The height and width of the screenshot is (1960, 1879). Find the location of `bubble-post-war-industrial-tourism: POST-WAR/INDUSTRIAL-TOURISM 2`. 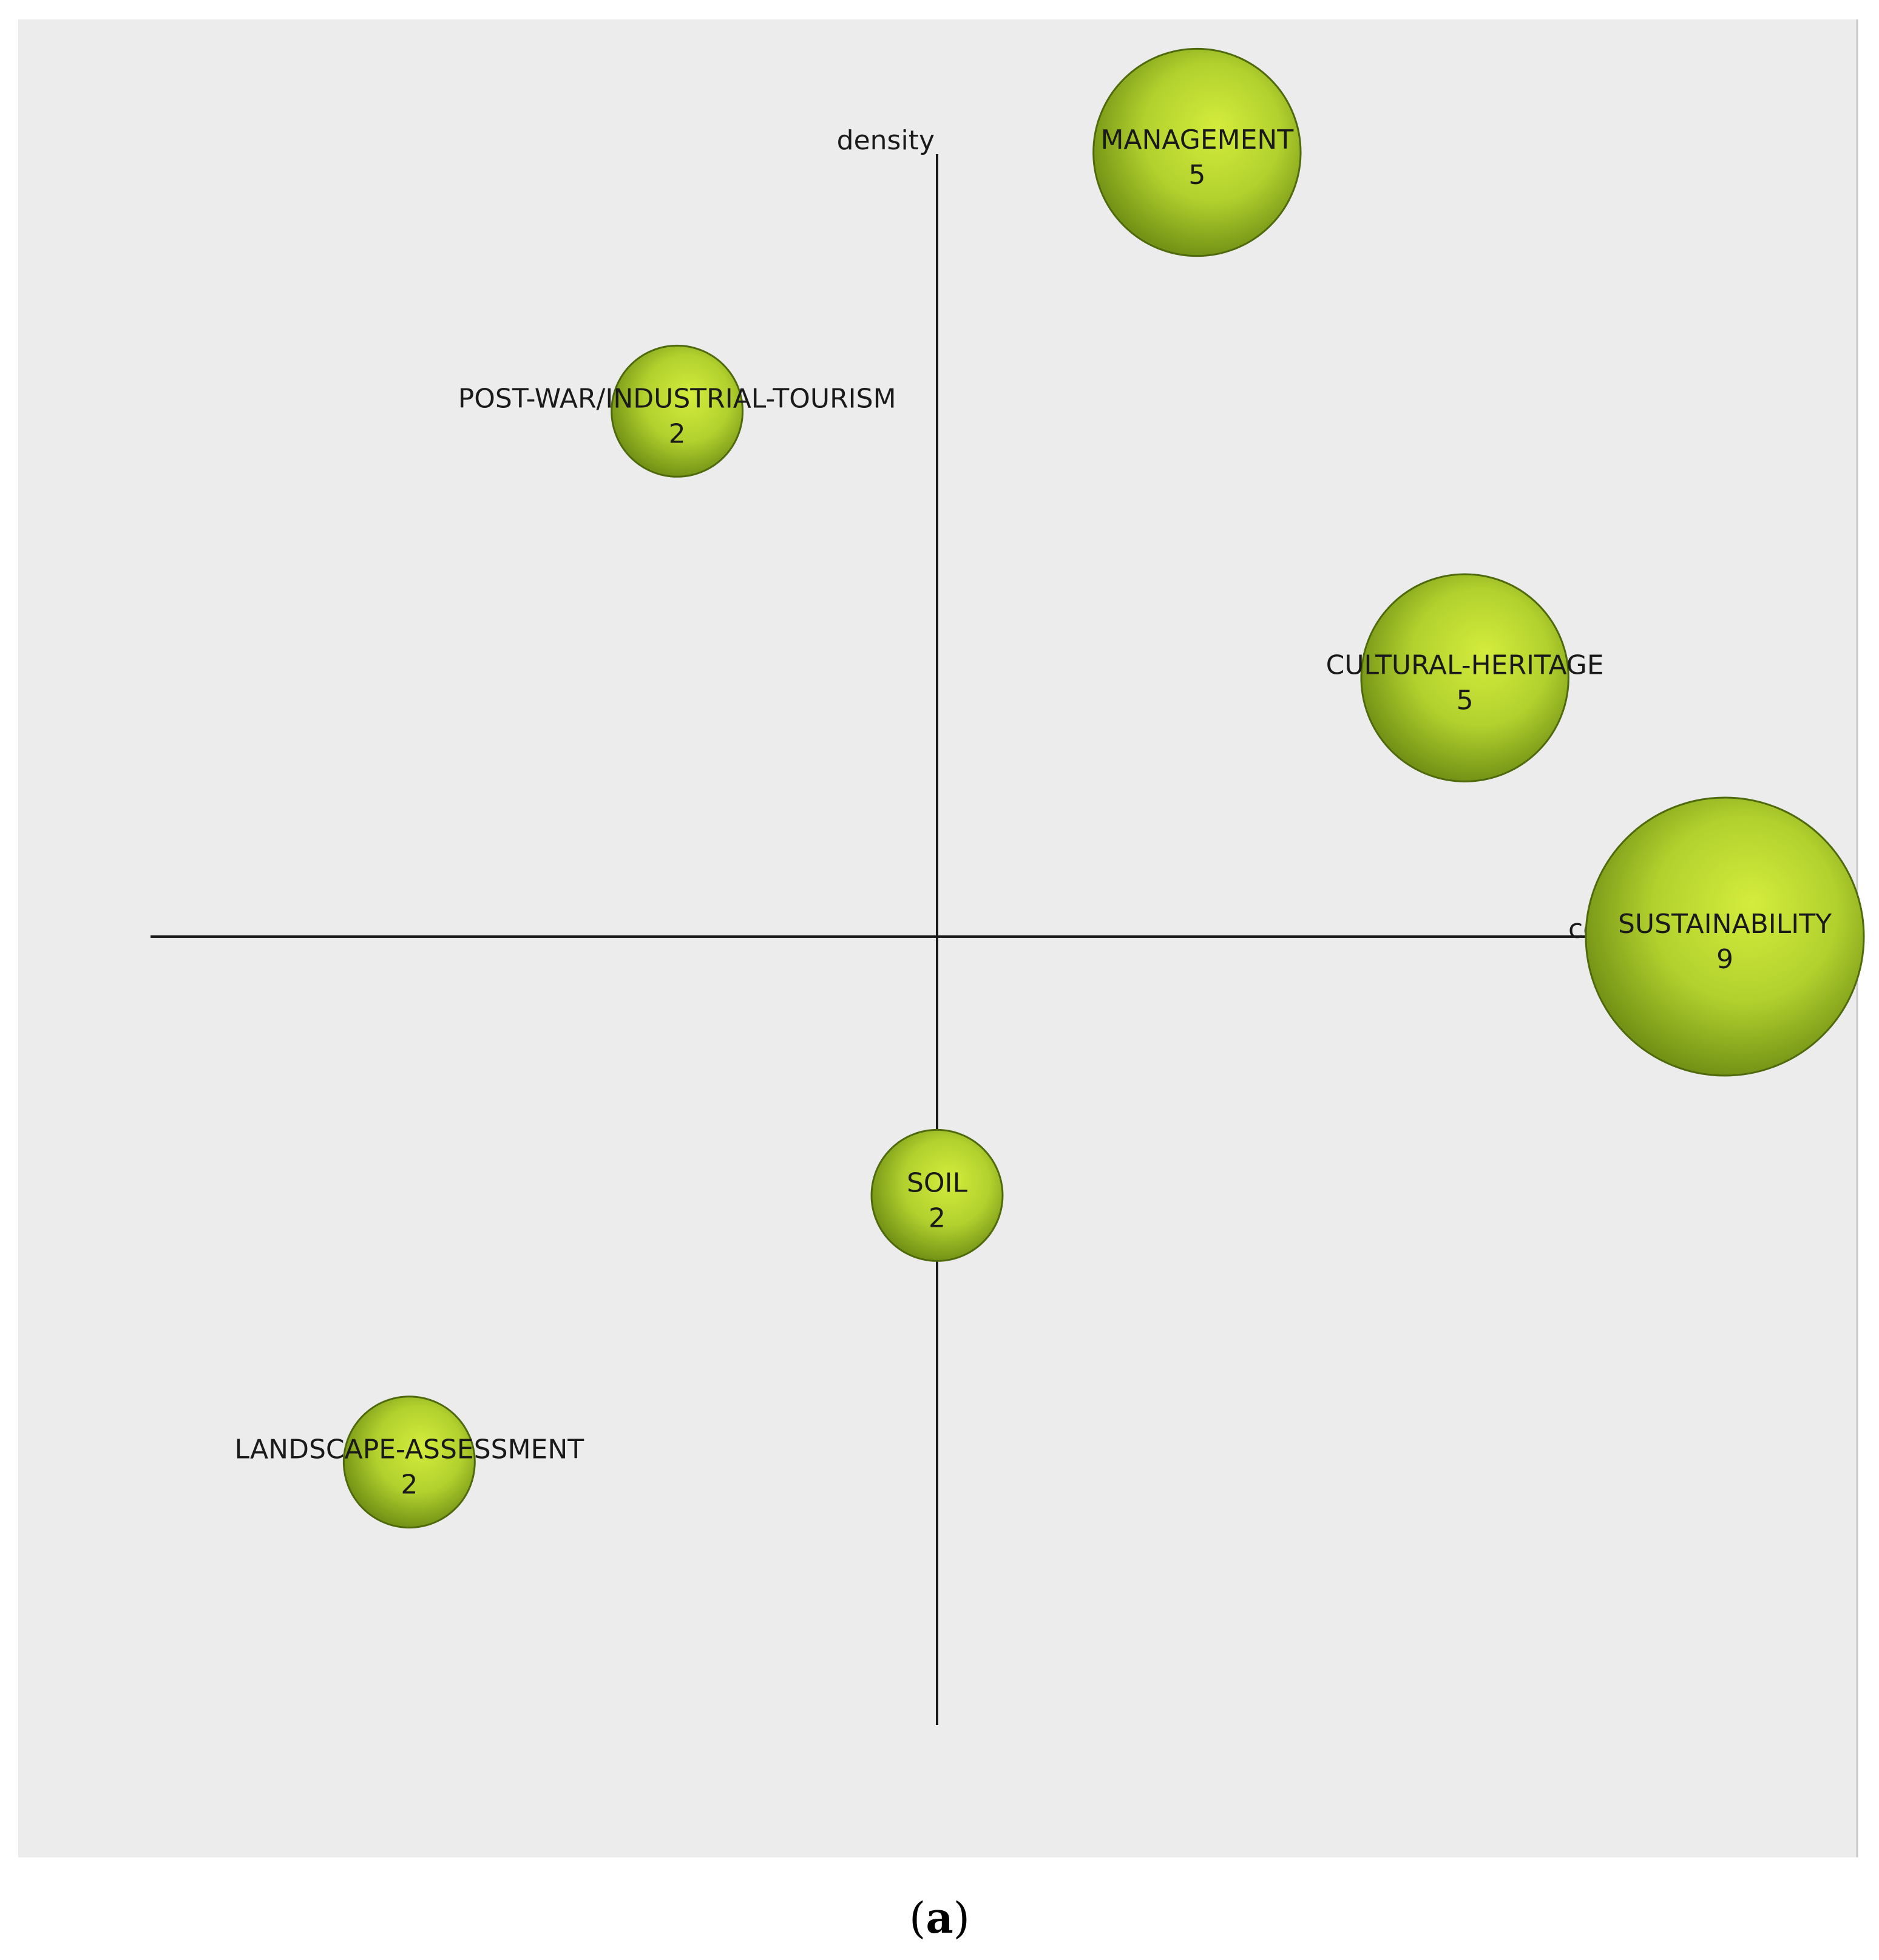

bubble-post-war-industrial-tourism: POST-WAR/INDUSTRIAL-TOURISM 2 is located at coordinates (677, 411).